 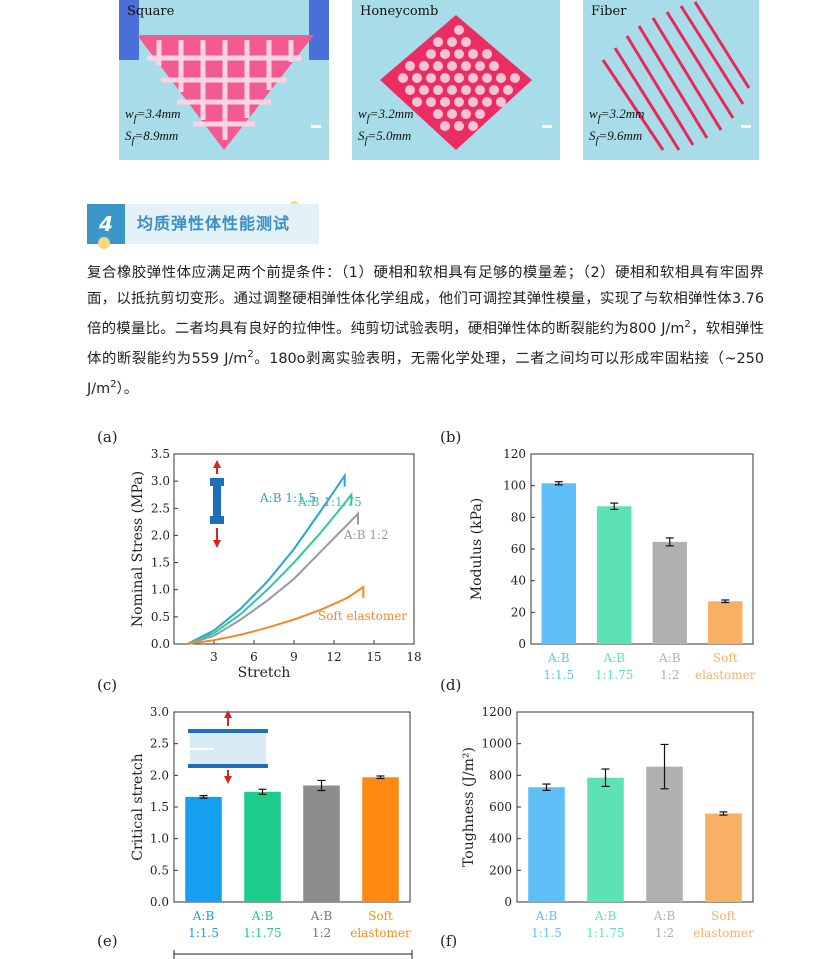 What do you see at coordinates (107, 685) in the screenshot?
I see `panel-label-c: (c)` at bounding box center [107, 685].